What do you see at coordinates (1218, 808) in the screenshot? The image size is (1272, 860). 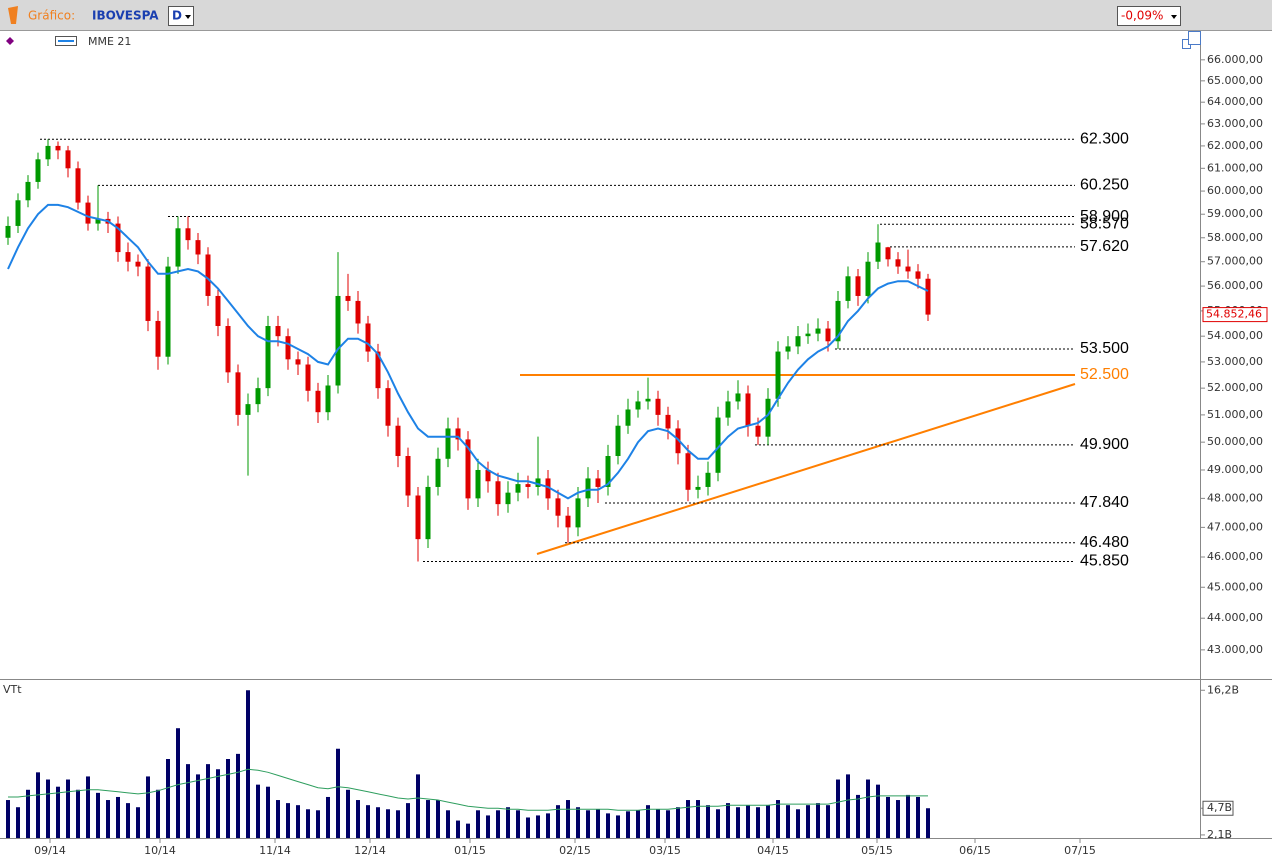 I see `volume-tick-box` at bounding box center [1218, 808].